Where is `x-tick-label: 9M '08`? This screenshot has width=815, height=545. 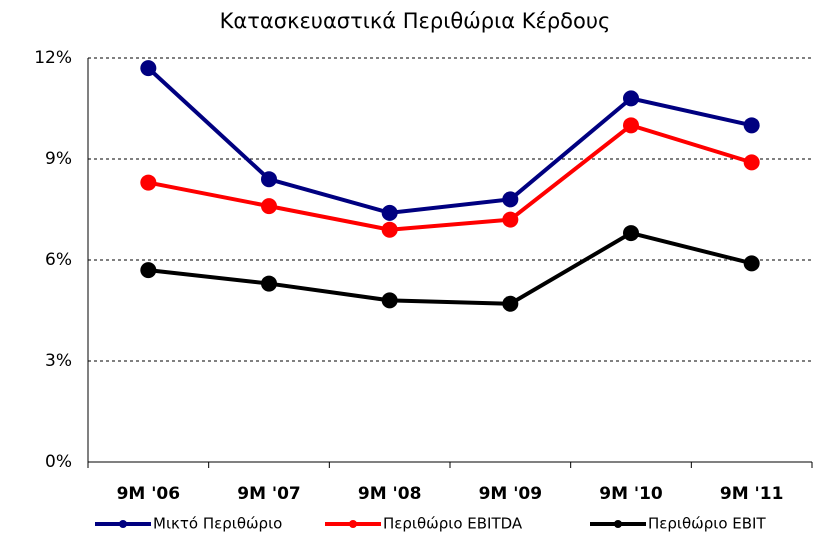 x-tick-label: 9M '08 is located at coordinates (390, 494).